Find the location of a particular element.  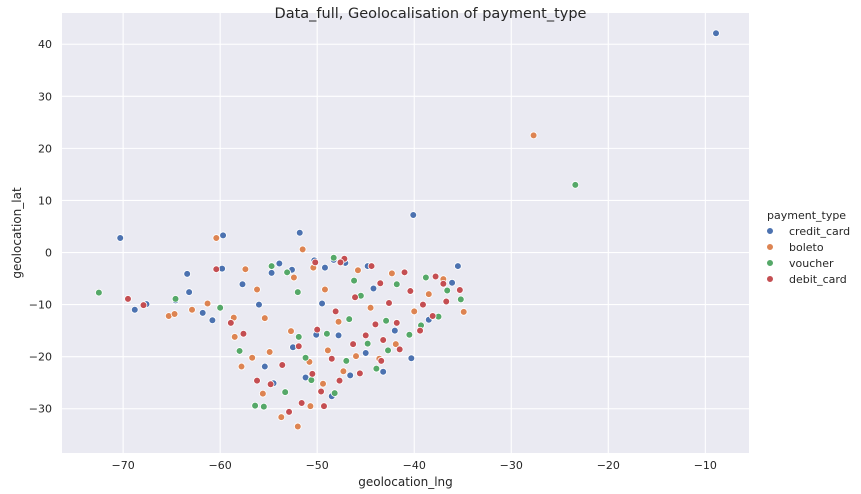

y-tick-label: −20 is located at coordinates (40, 357).